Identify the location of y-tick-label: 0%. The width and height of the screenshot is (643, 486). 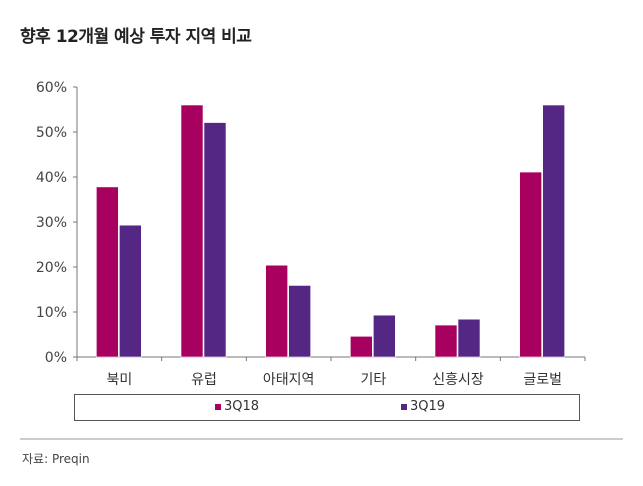
(56, 358).